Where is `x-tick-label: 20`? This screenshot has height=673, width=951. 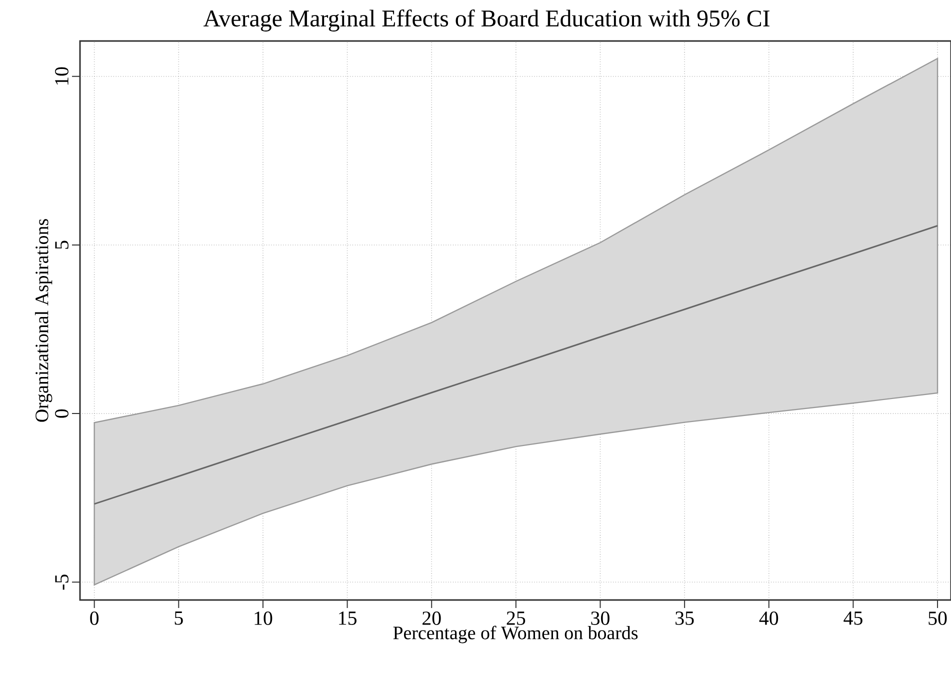
x-tick-label: 20 is located at coordinates (431, 618).